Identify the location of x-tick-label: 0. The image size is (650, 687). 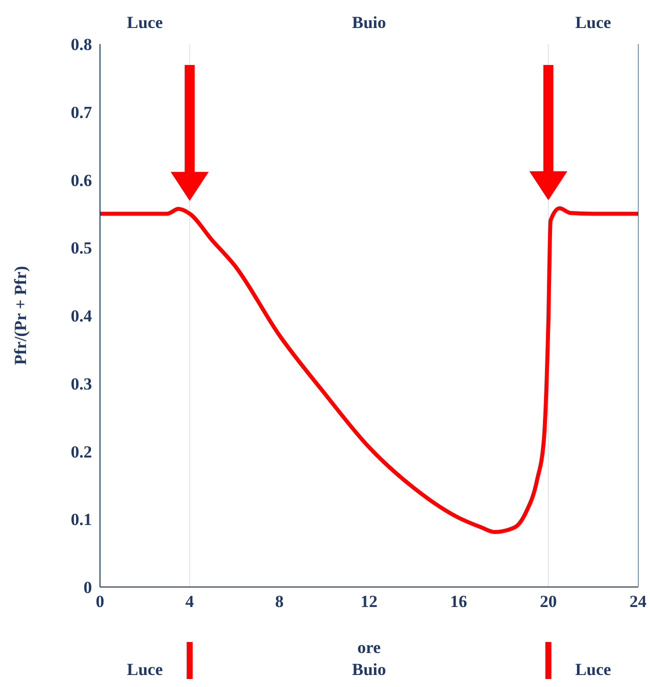
(100, 602).